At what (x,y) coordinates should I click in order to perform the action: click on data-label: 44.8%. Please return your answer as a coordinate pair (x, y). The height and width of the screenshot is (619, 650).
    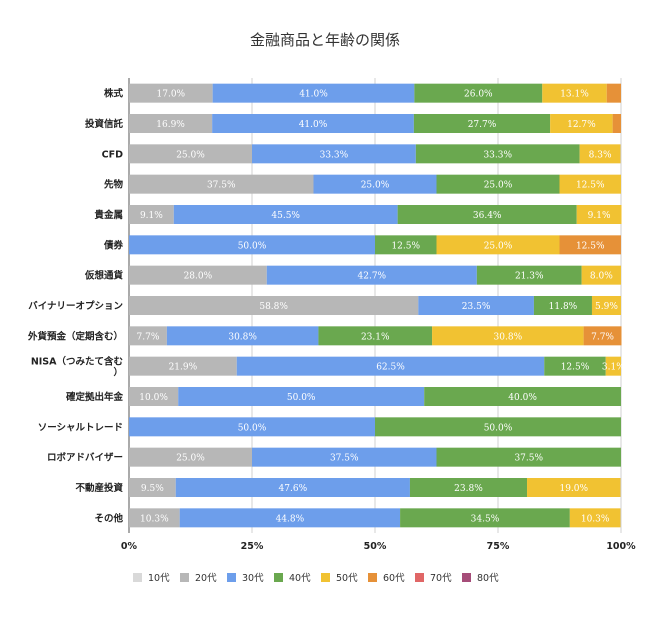
    Looking at the image, I should click on (290, 519).